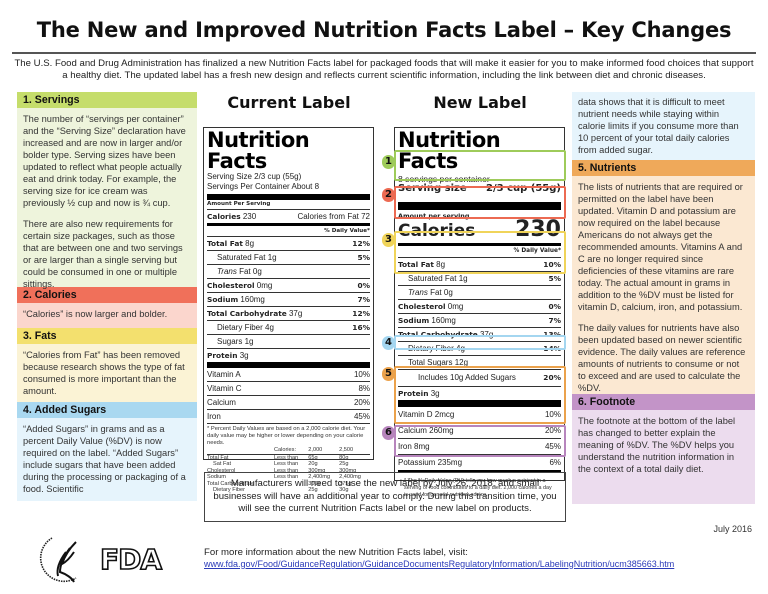  Describe the element at coordinates (479, 264) in the screenshot. I see `nutrient-row: Total Fat 8g 10%` at that location.